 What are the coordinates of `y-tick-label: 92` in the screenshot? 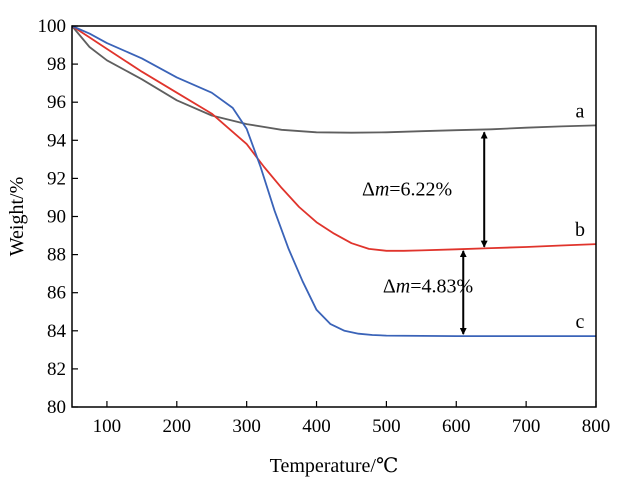 It's located at (56, 178).